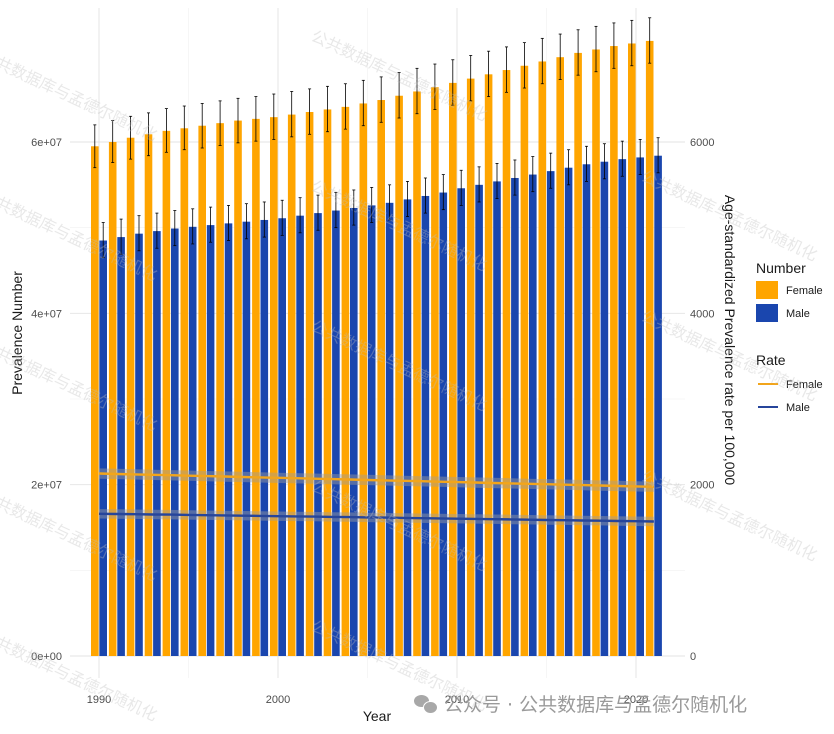  I want to click on bar-male-2006, so click(389, 429).